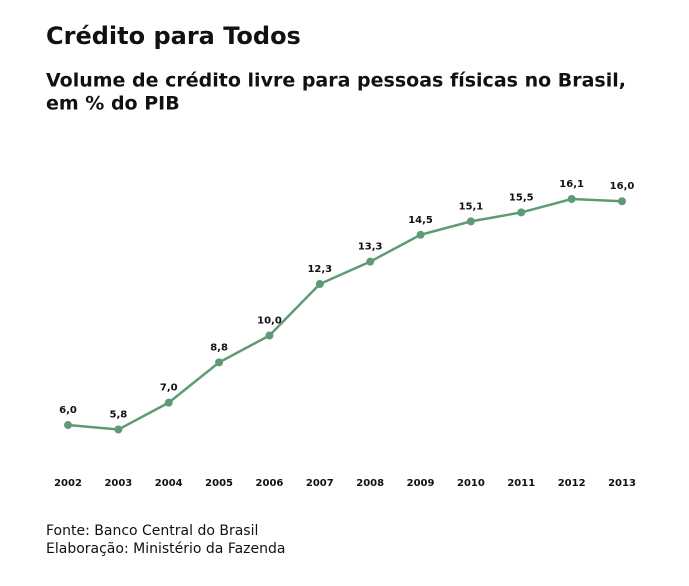 The width and height of the screenshot is (689, 586). Describe the element at coordinates (420, 220) in the screenshot. I see `data-label: 14,5` at that location.